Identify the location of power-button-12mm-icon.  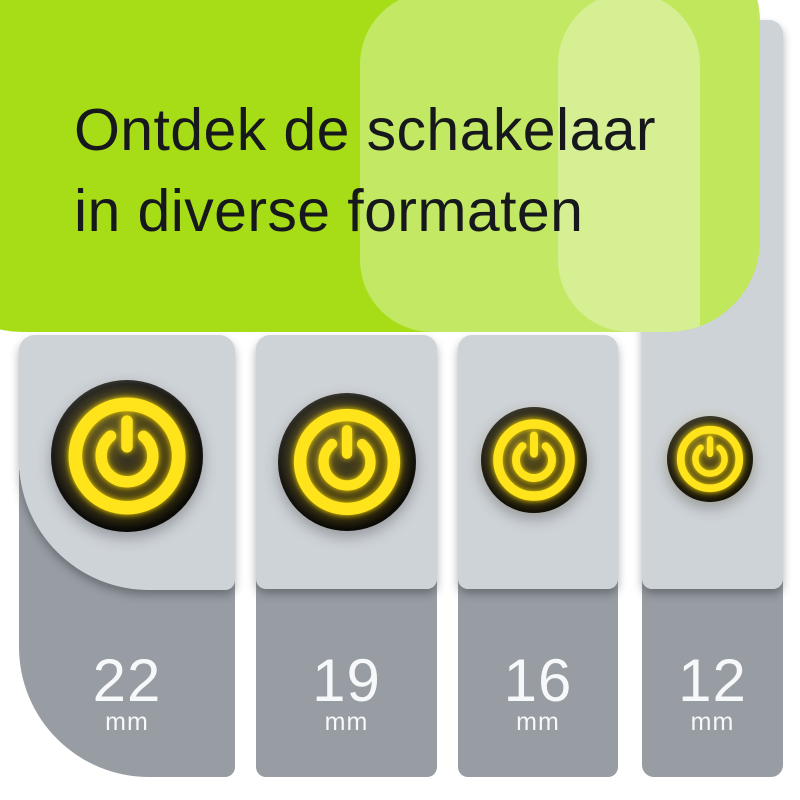
(710, 459).